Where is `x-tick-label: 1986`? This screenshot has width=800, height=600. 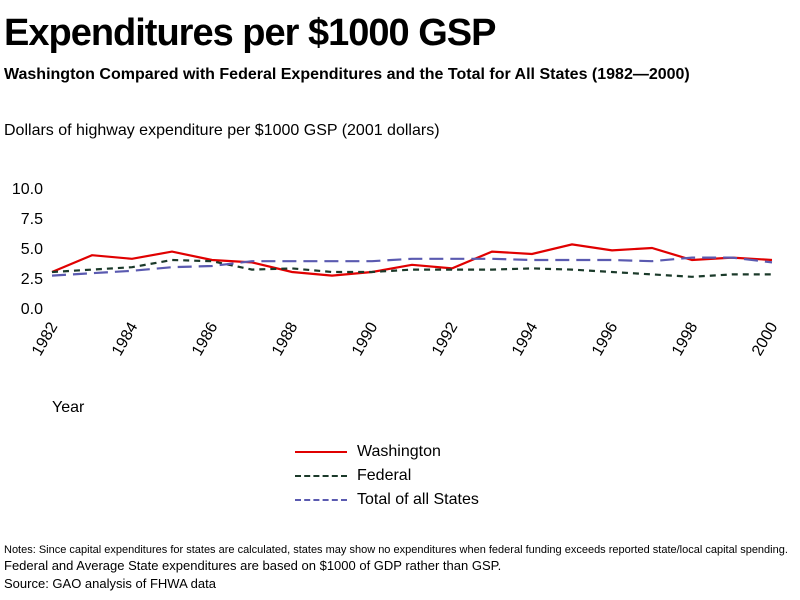 x-tick-label: 1986 is located at coordinates (205, 338).